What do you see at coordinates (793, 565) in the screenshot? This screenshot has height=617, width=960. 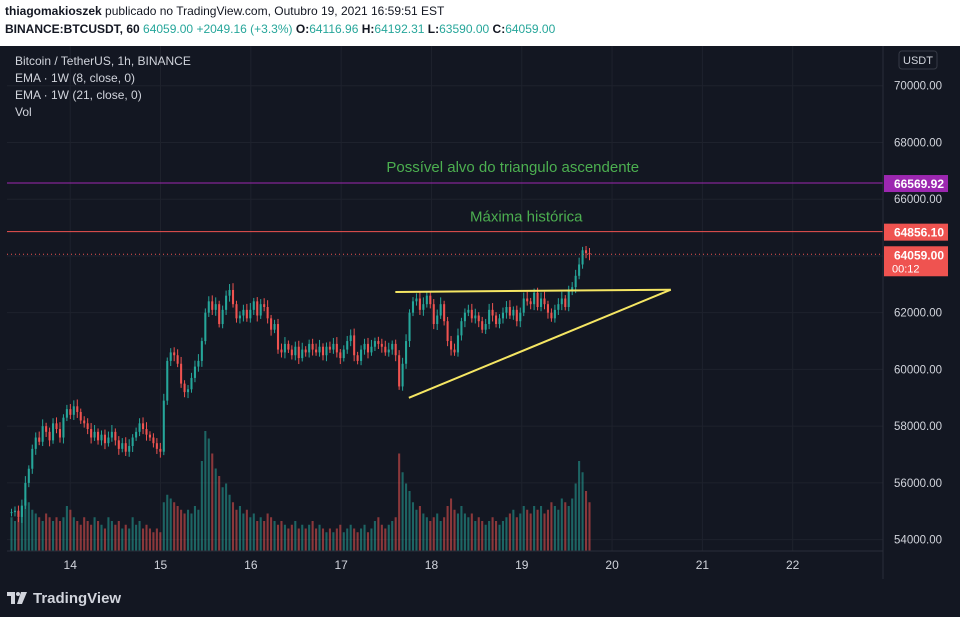 I see `time-tick-label: 22` at bounding box center [793, 565].